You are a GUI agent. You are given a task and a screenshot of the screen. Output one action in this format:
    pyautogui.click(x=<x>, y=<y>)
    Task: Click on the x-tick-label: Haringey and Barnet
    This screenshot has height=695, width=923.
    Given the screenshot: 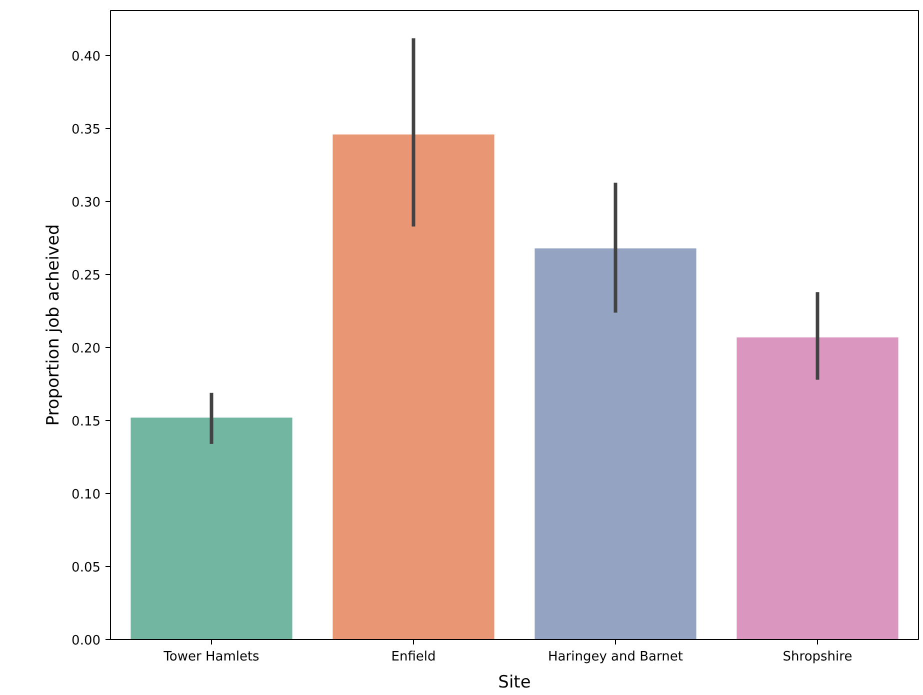 What is the action you would take?
    pyautogui.click(x=615, y=657)
    